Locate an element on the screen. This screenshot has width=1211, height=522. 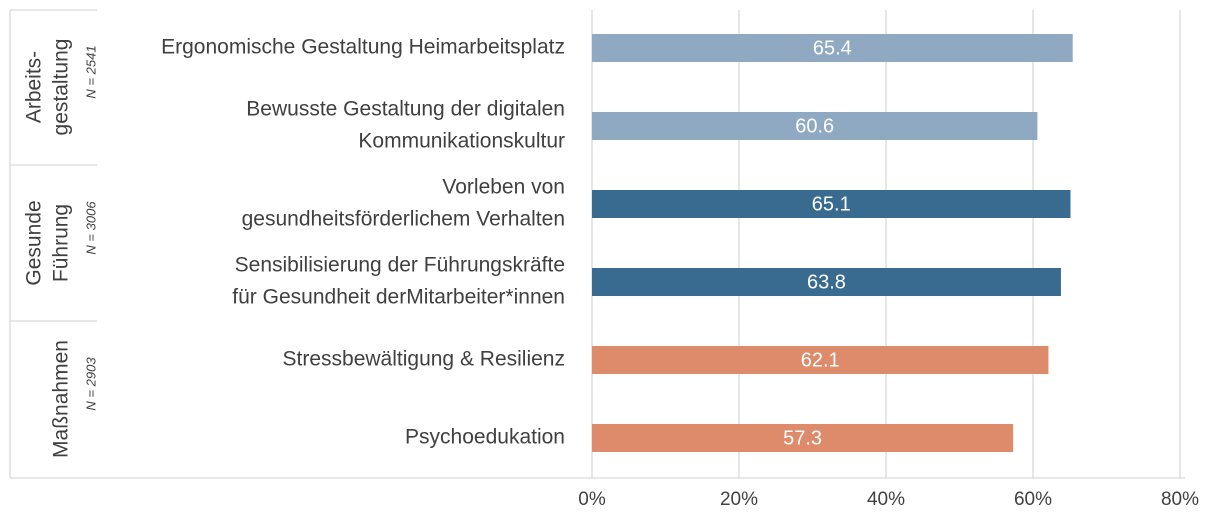
value-label: 62.1 is located at coordinates (820, 360).